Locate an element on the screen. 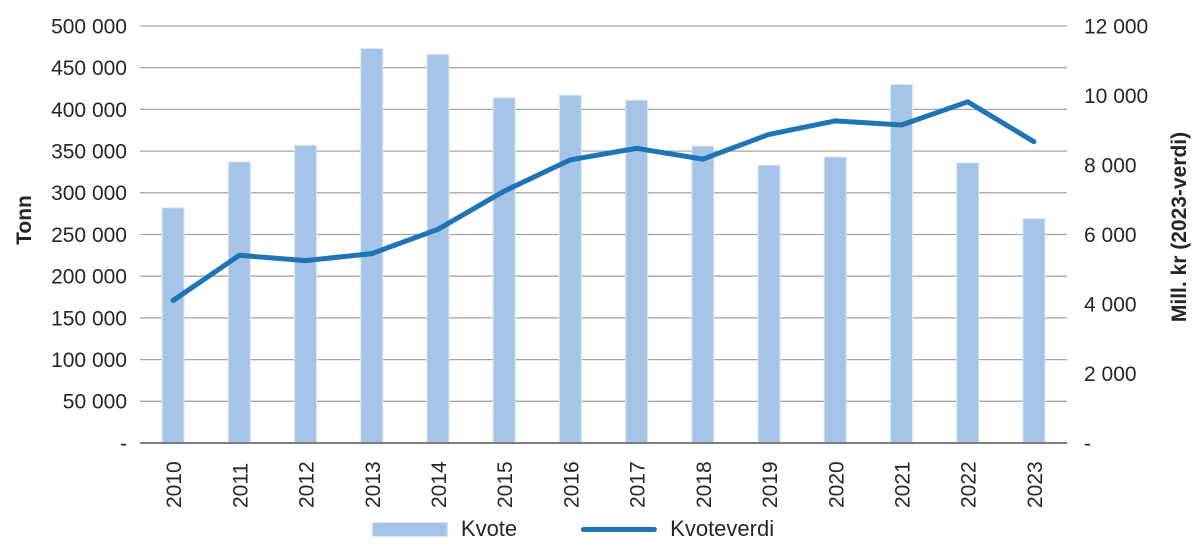  left-axis-tick-label: 50 000 is located at coordinates (95, 402).